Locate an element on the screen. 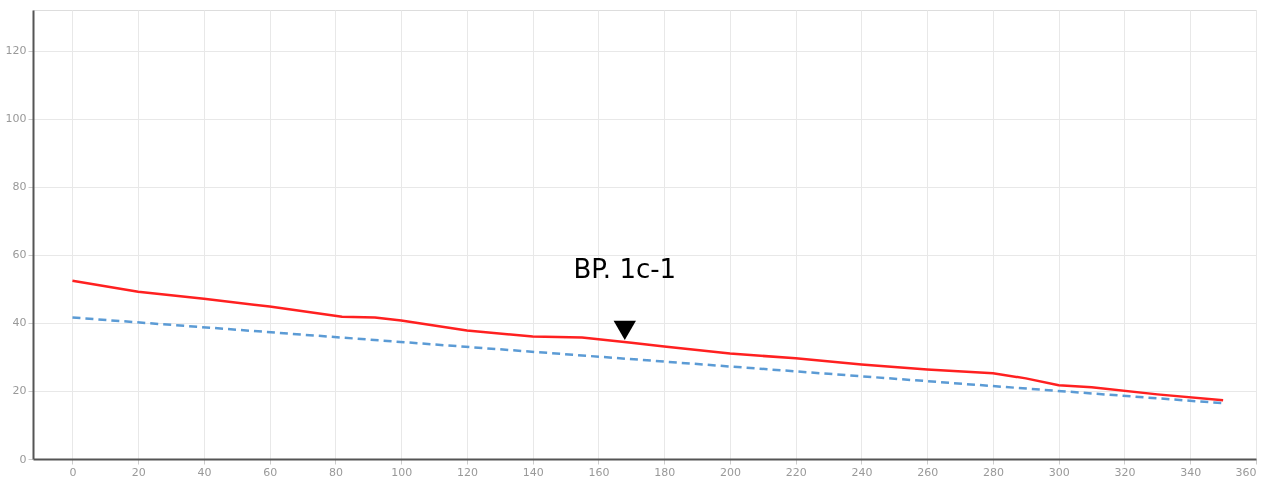 The image size is (1272, 482). x-tick-label: 140 is located at coordinates (533, 472).